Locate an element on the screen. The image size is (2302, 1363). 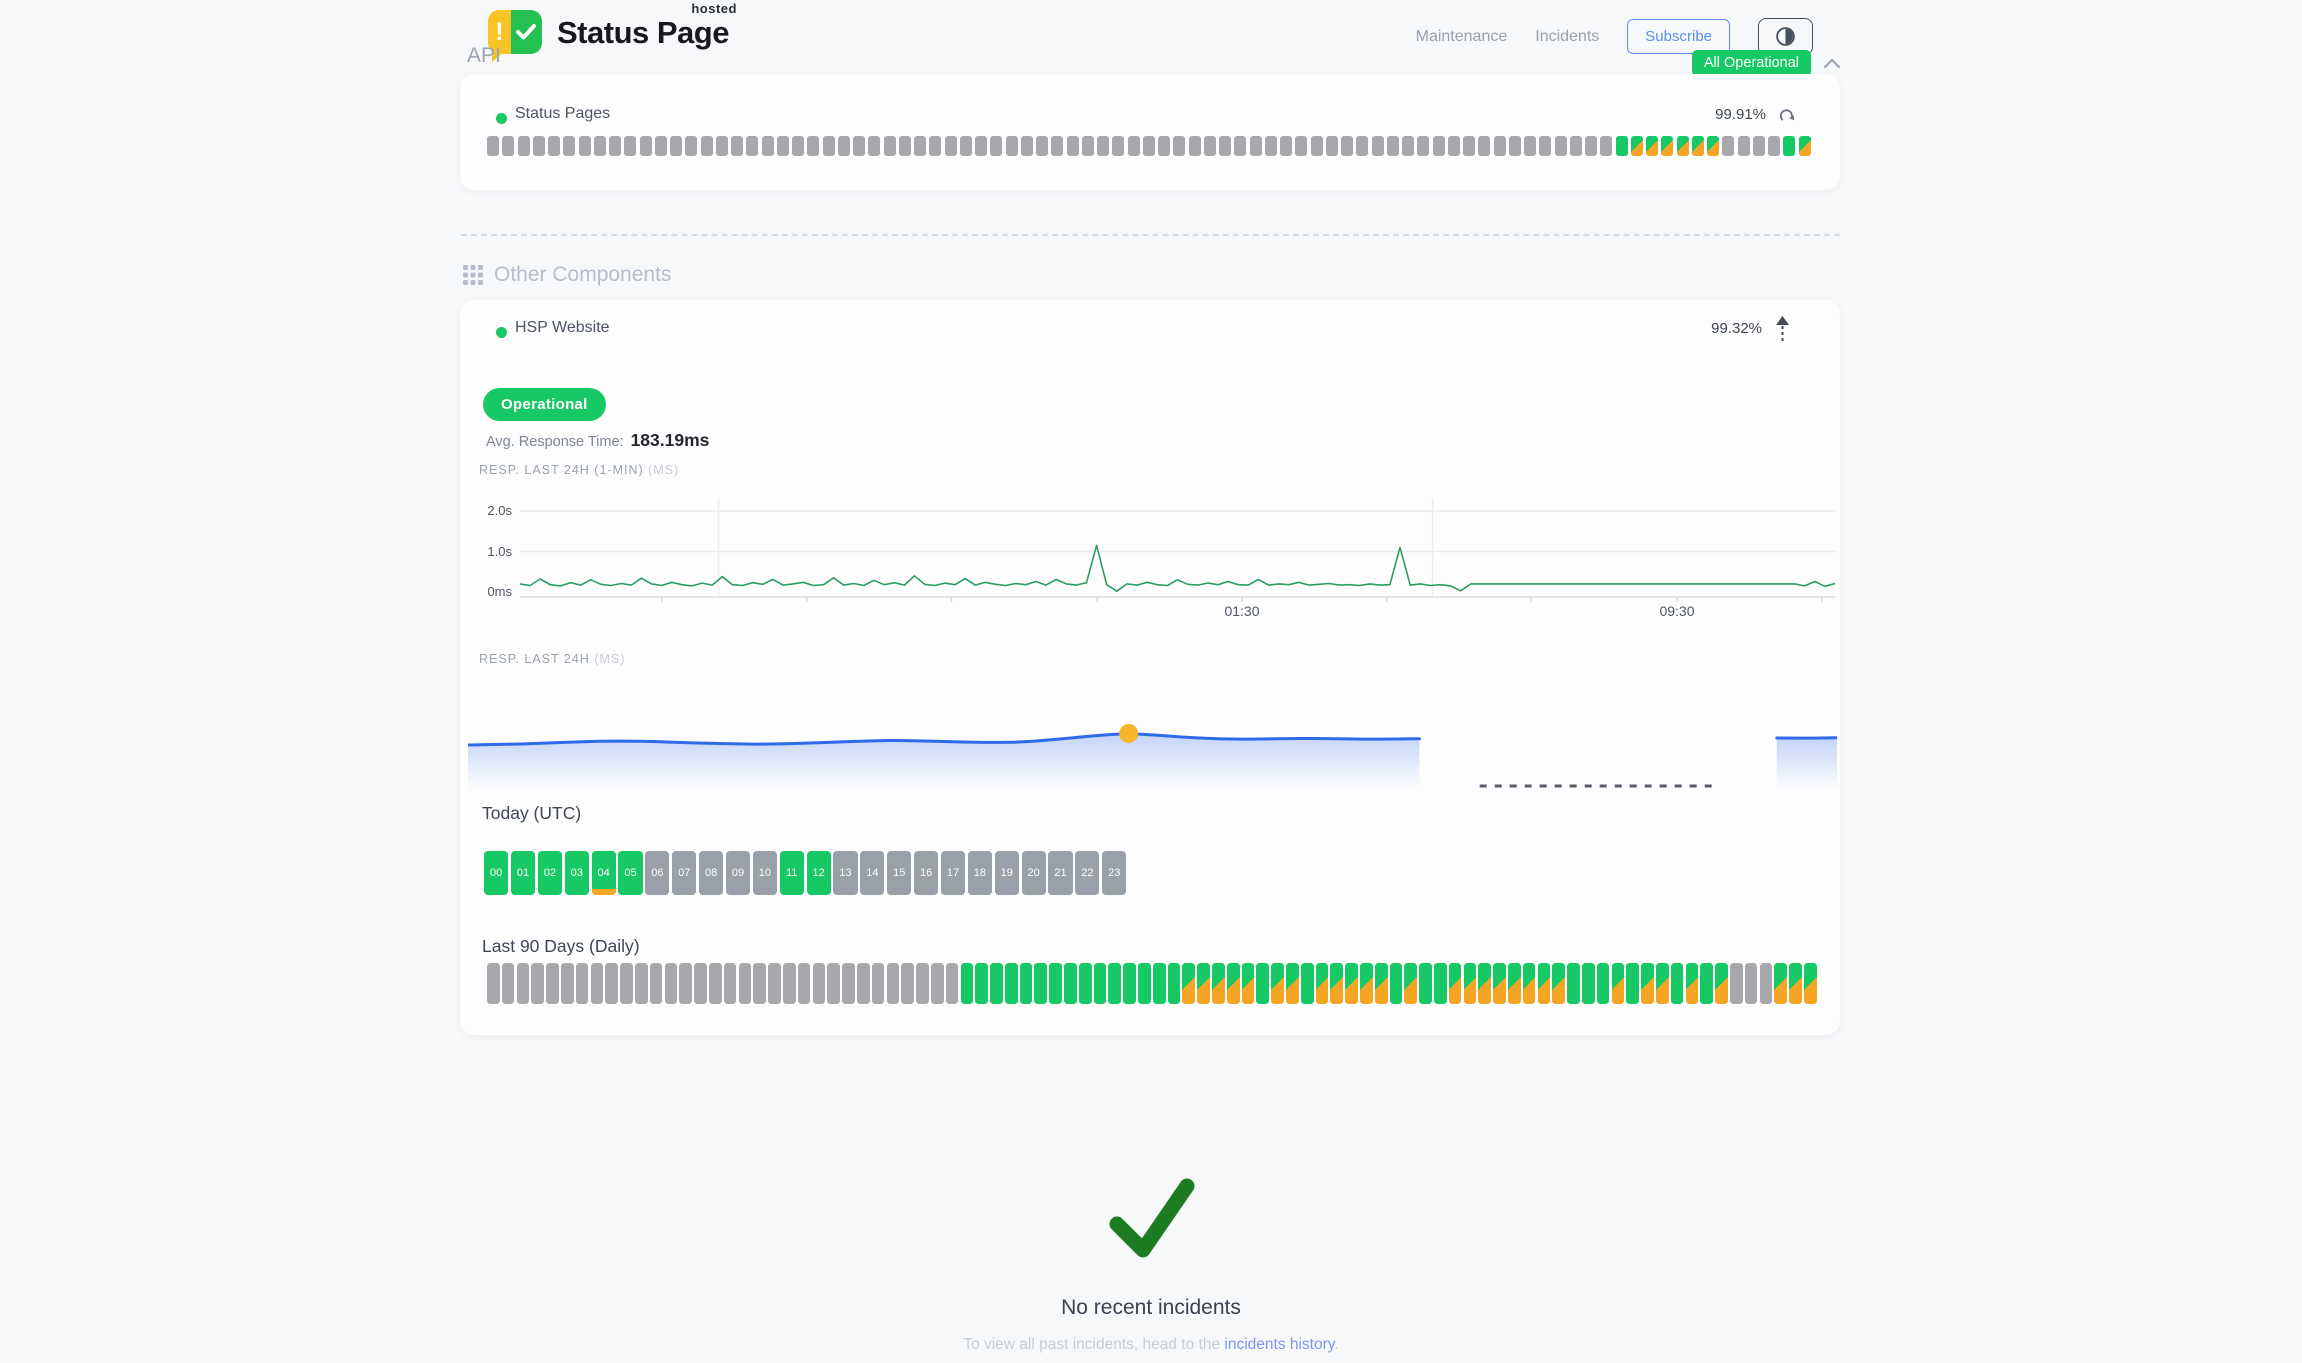
hour-cell: 01 is located at coordinates (523, 873).